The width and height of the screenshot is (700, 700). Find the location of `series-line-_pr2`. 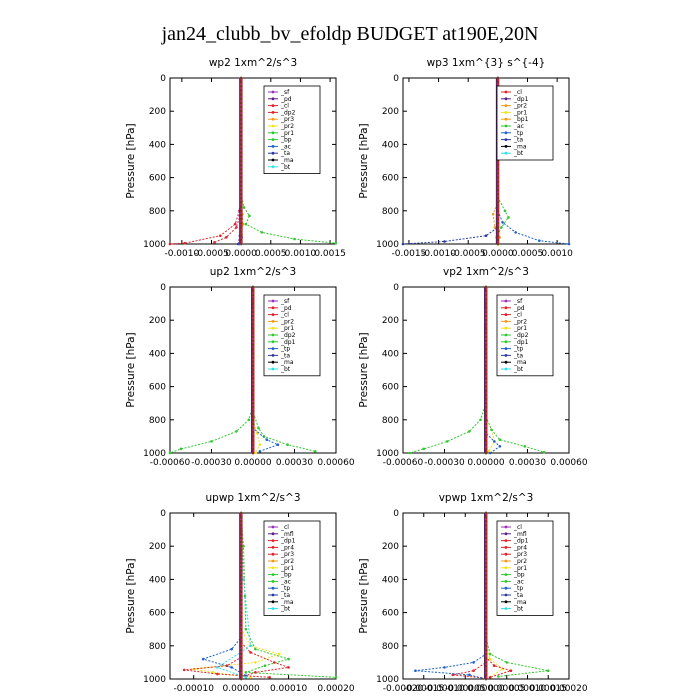

series-line-_pr2 is located at coordinates (237, 595).